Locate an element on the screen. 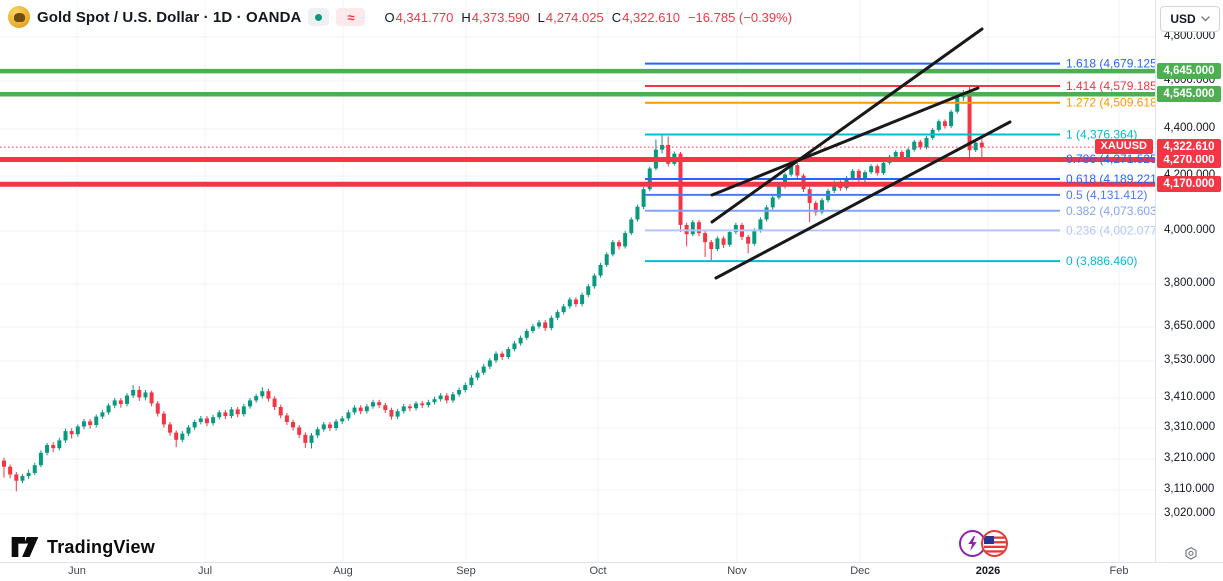 The image size is (1223, 581). approx-price-pill: ≈ is located at coordinates (351, 17).